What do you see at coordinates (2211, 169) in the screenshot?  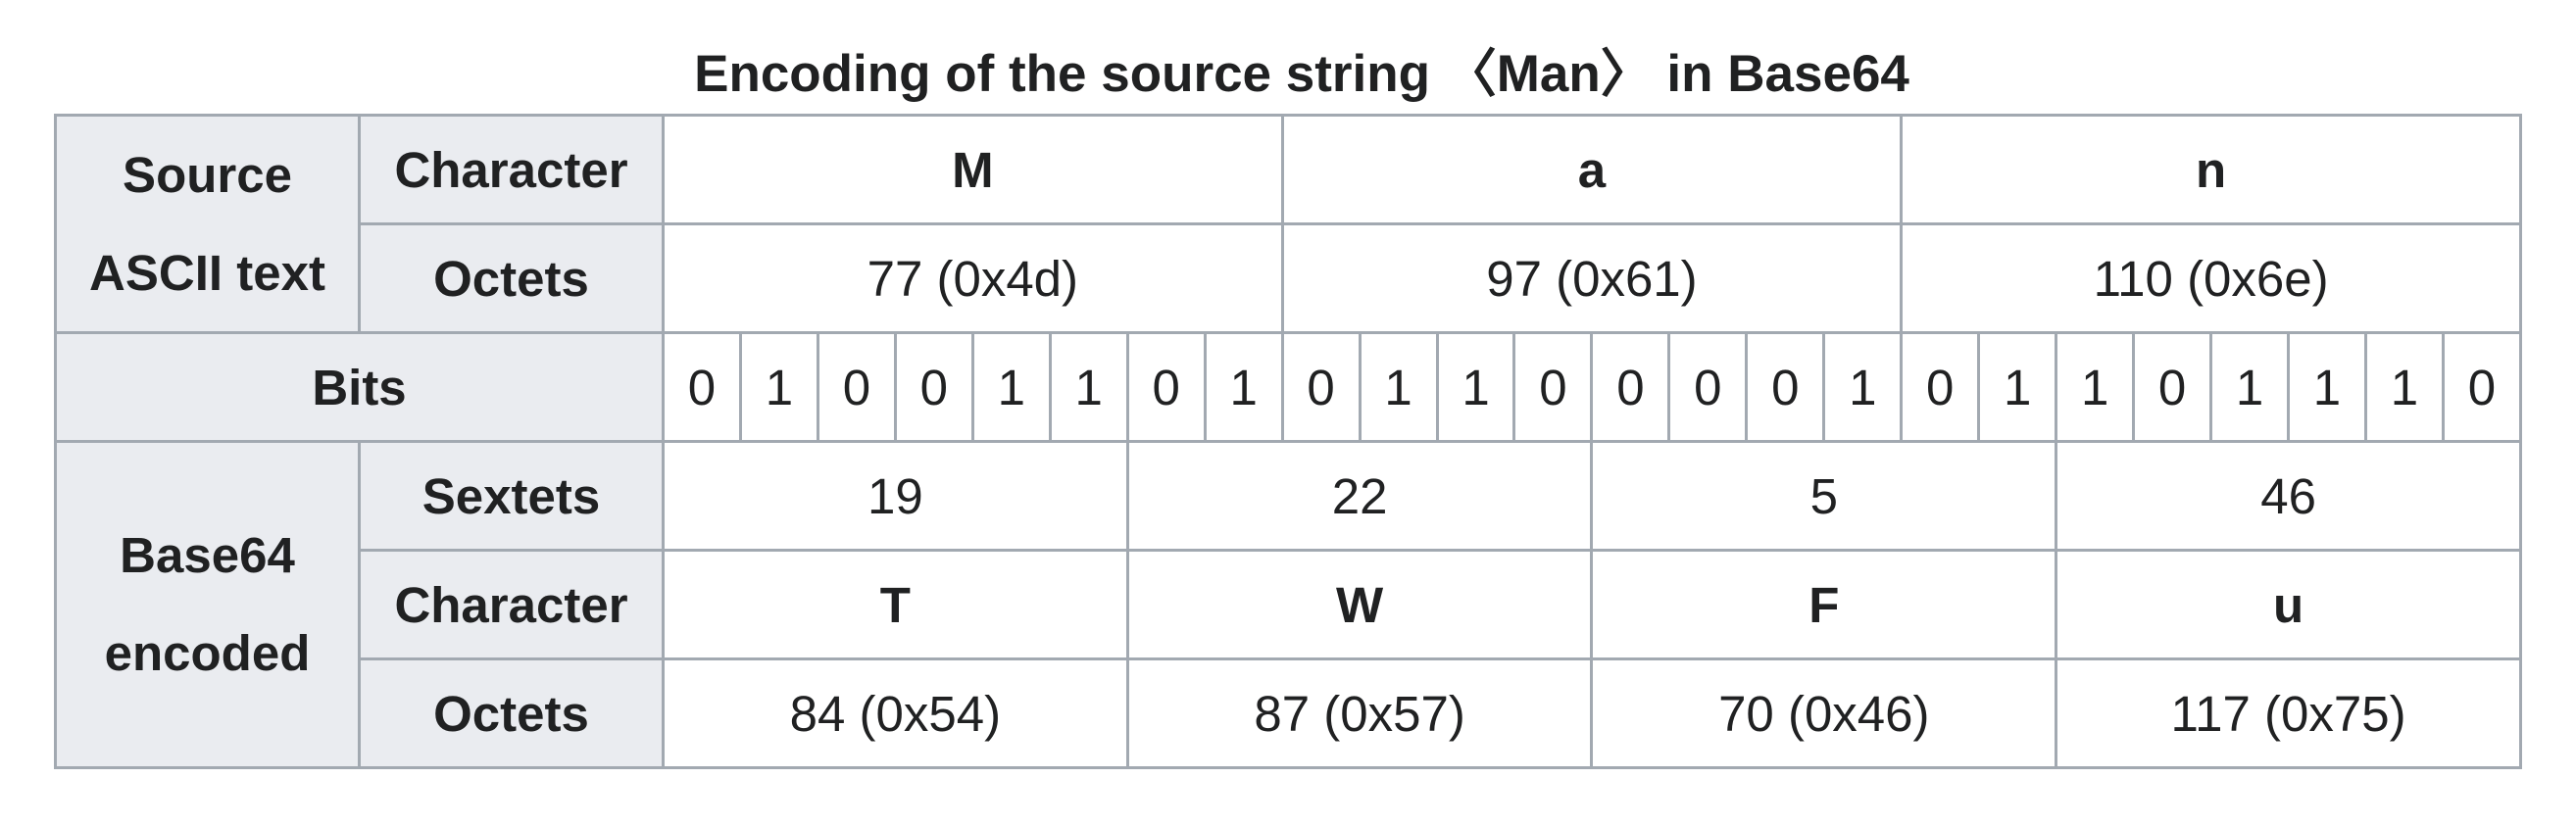 I see `source-character-cell: n` at bounding box center [2211, 169].